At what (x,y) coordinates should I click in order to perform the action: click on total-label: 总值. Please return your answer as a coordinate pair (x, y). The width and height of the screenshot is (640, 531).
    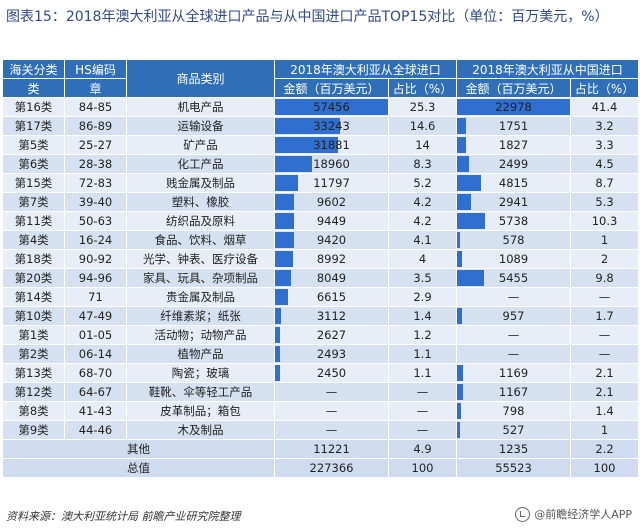
    Looking at the image, I should click on (138, 468).